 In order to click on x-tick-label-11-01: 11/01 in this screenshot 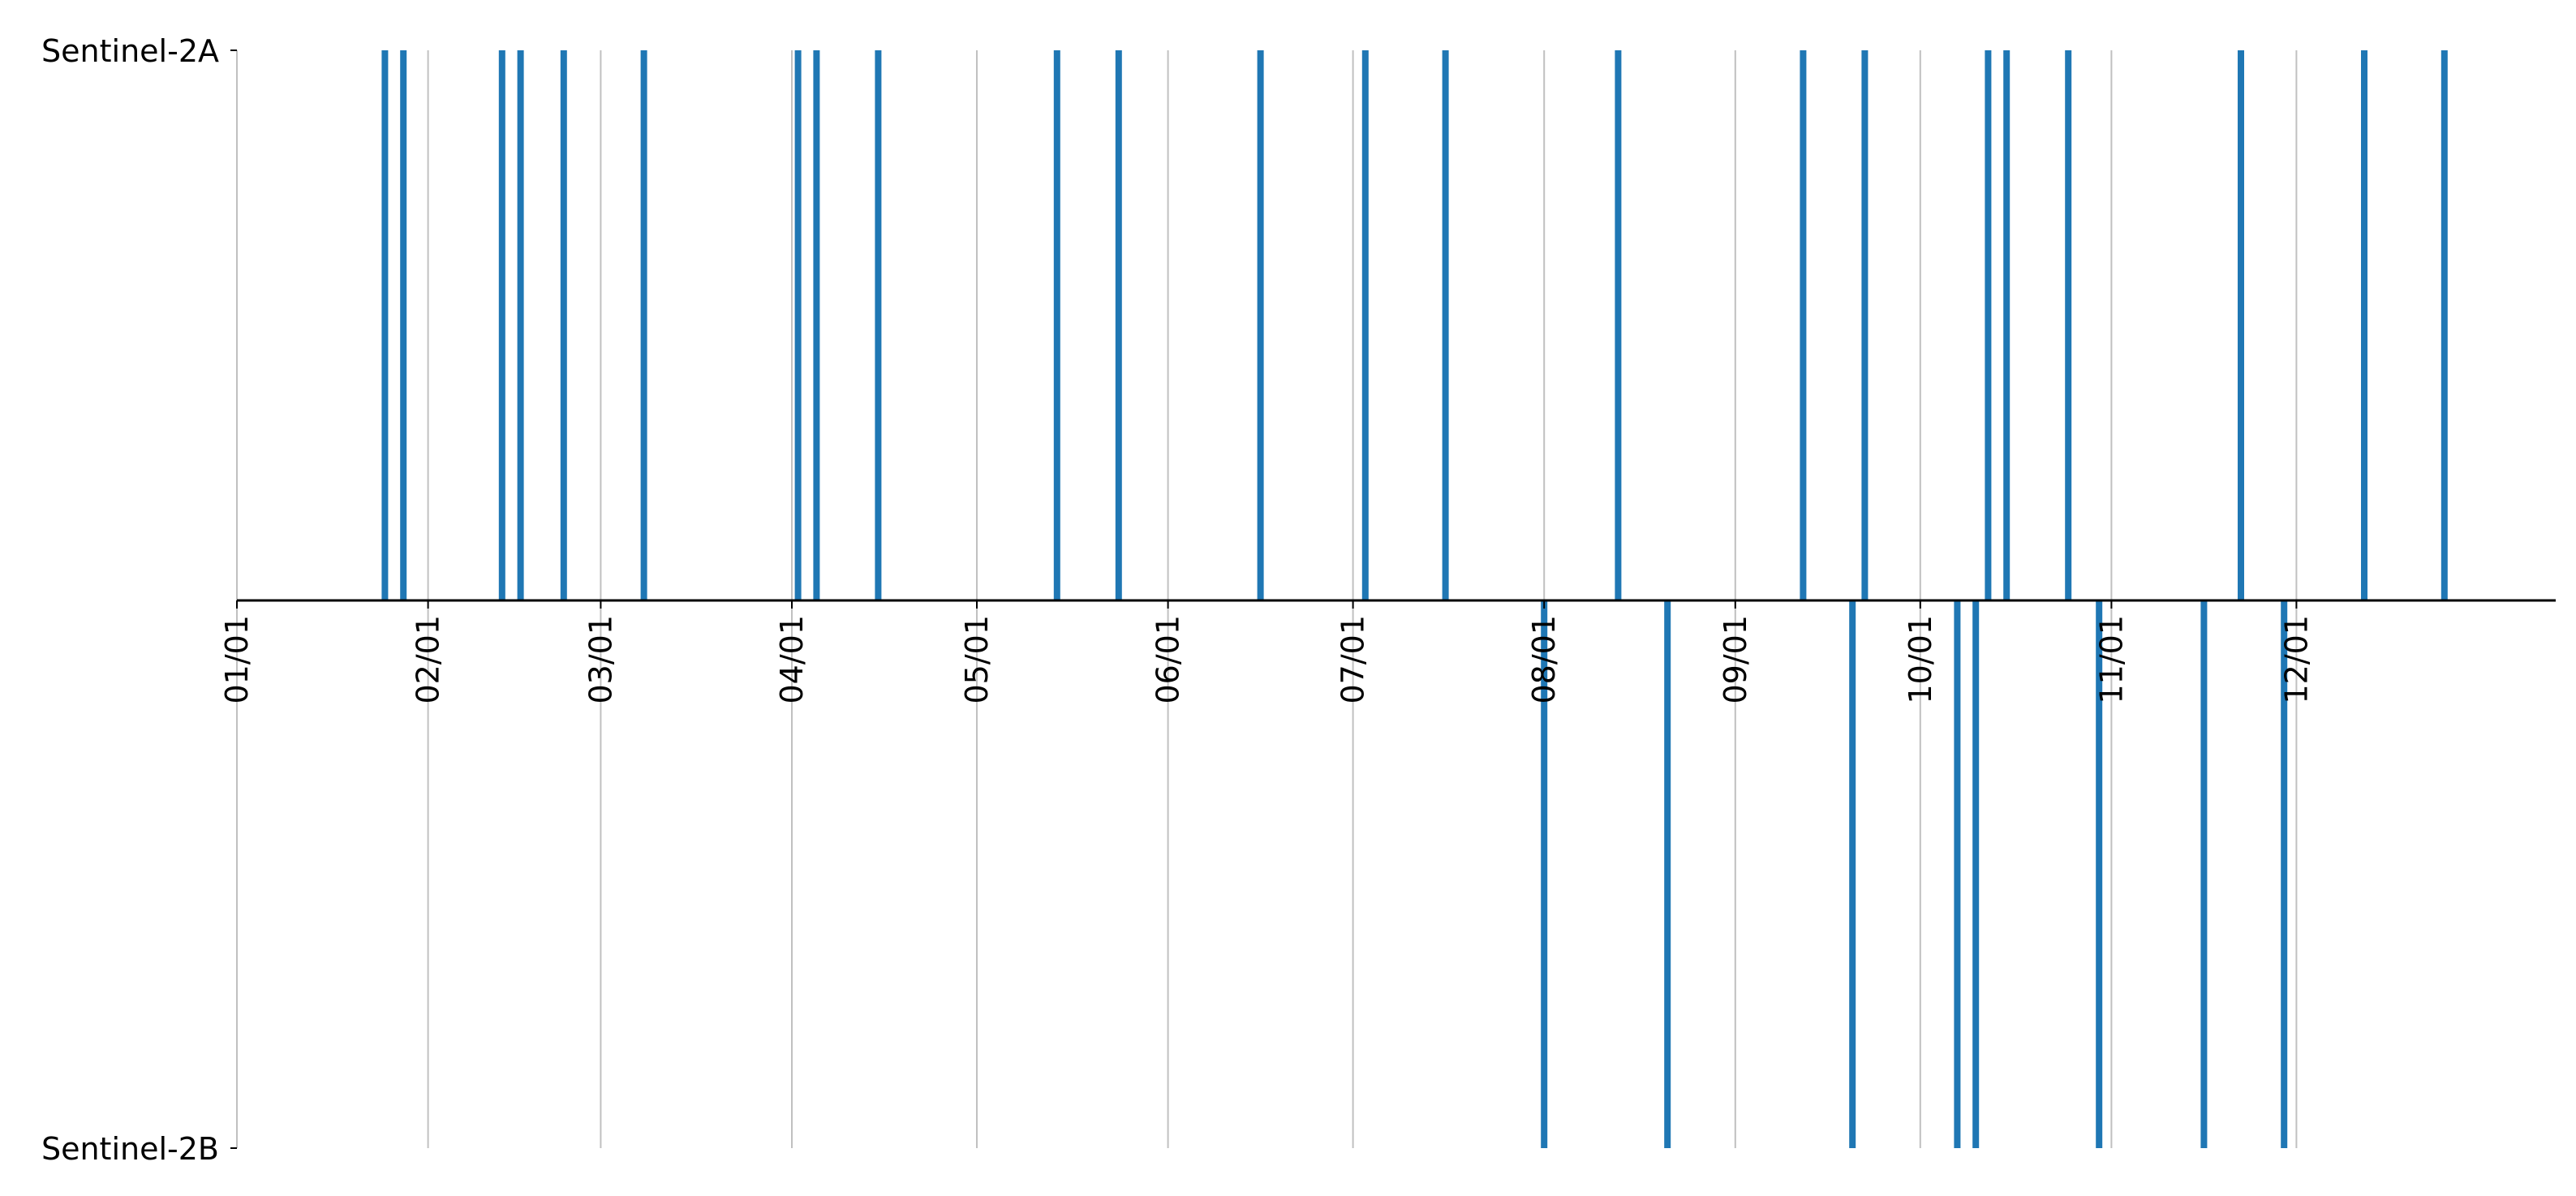, I will do `click(2111, 659)`.